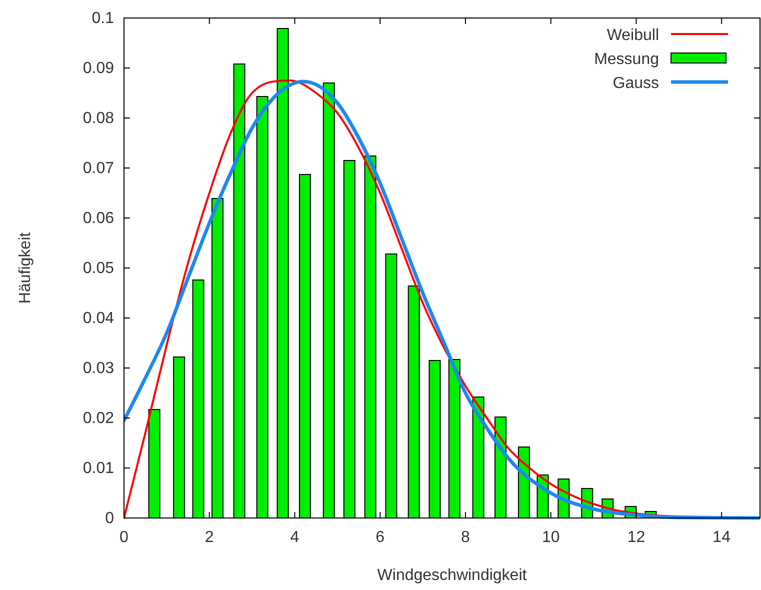  I want to click on x-tick-label: 6, so click(380, 537).